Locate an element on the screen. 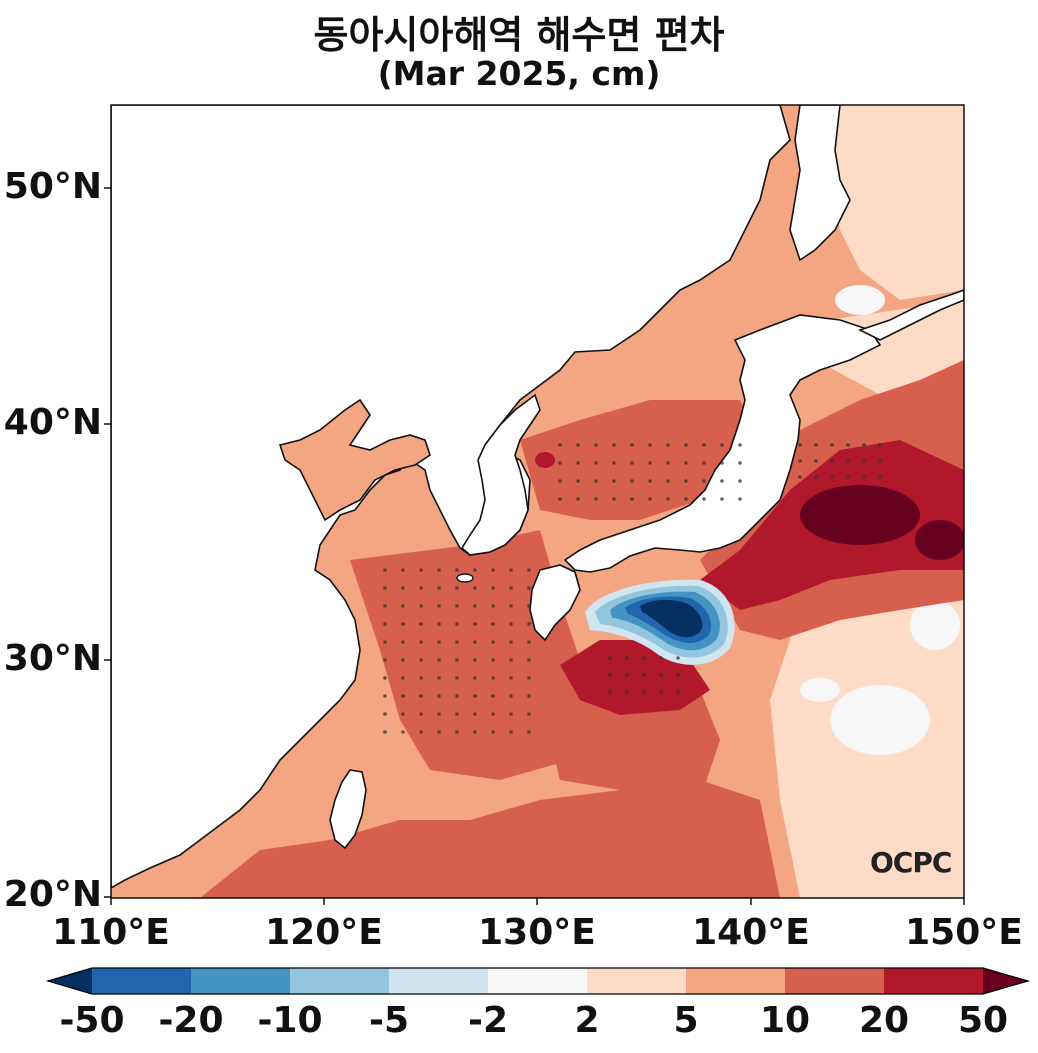 This screenshot has width=1038, height=1053. lon-label-130e: 130°E is located at coordinates (537, 932).